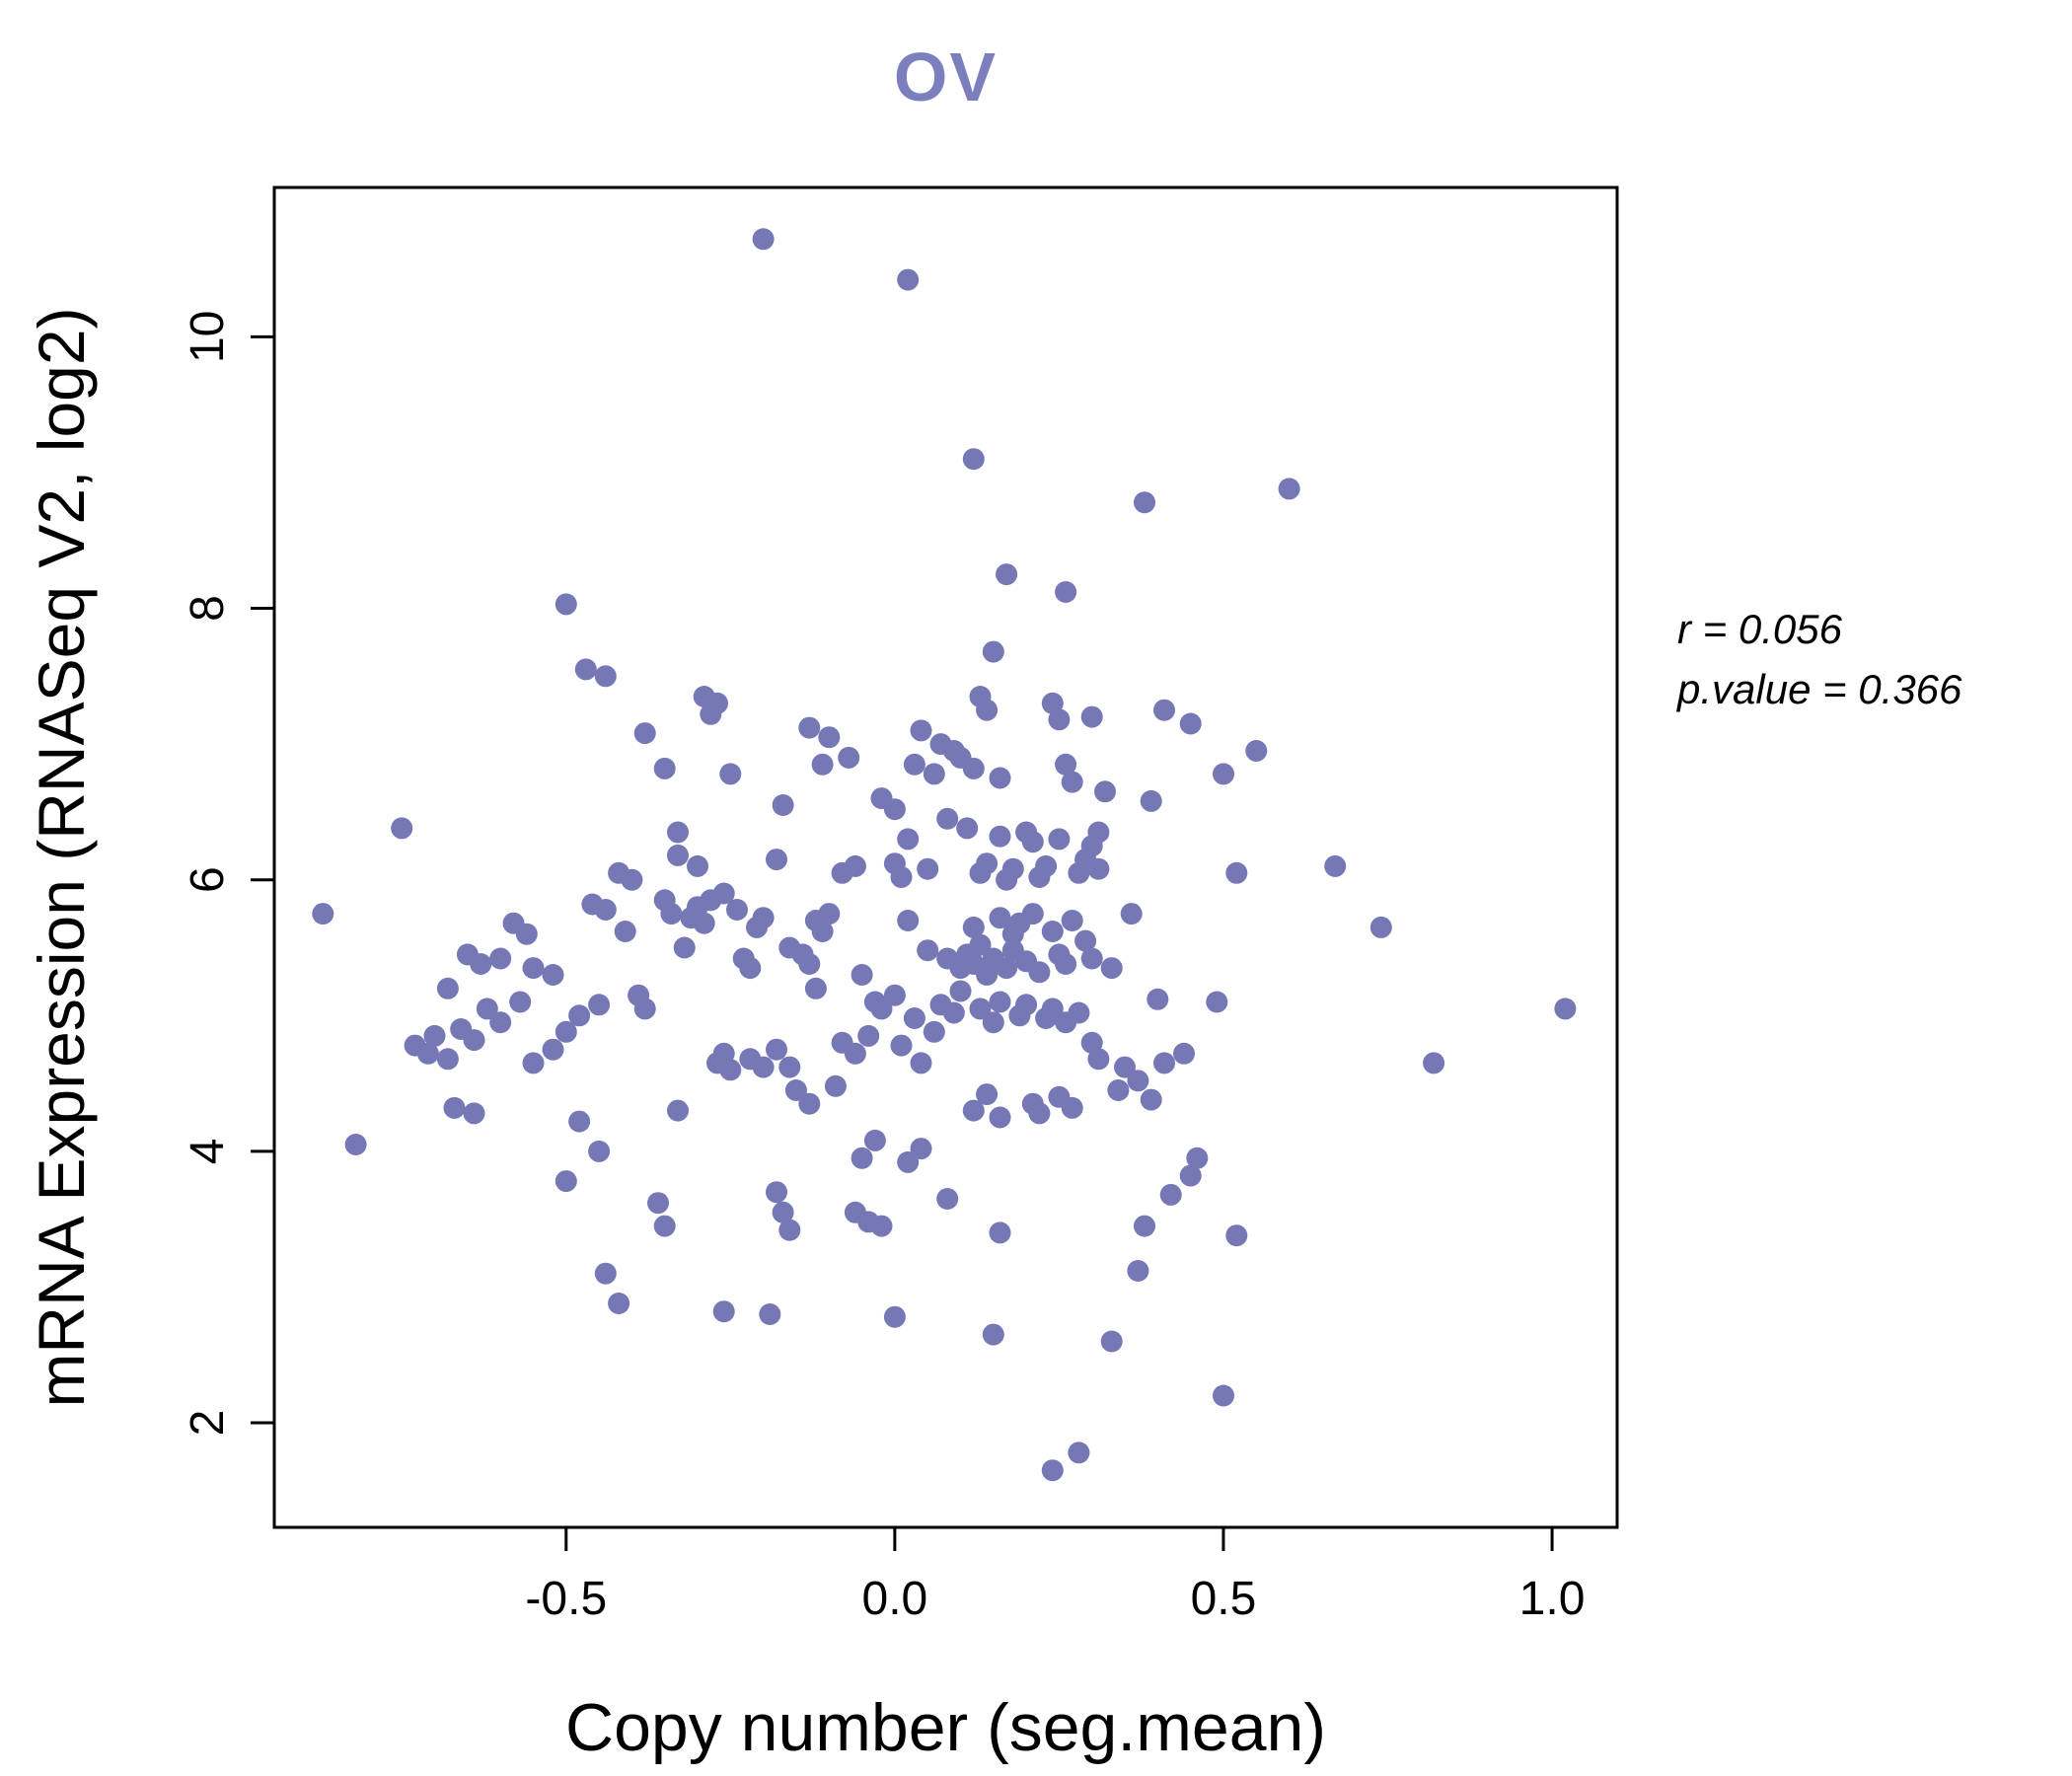 This screenshot has height=1776, width=2072. I want to click on y-tick-label: 10, so click(208, 337).